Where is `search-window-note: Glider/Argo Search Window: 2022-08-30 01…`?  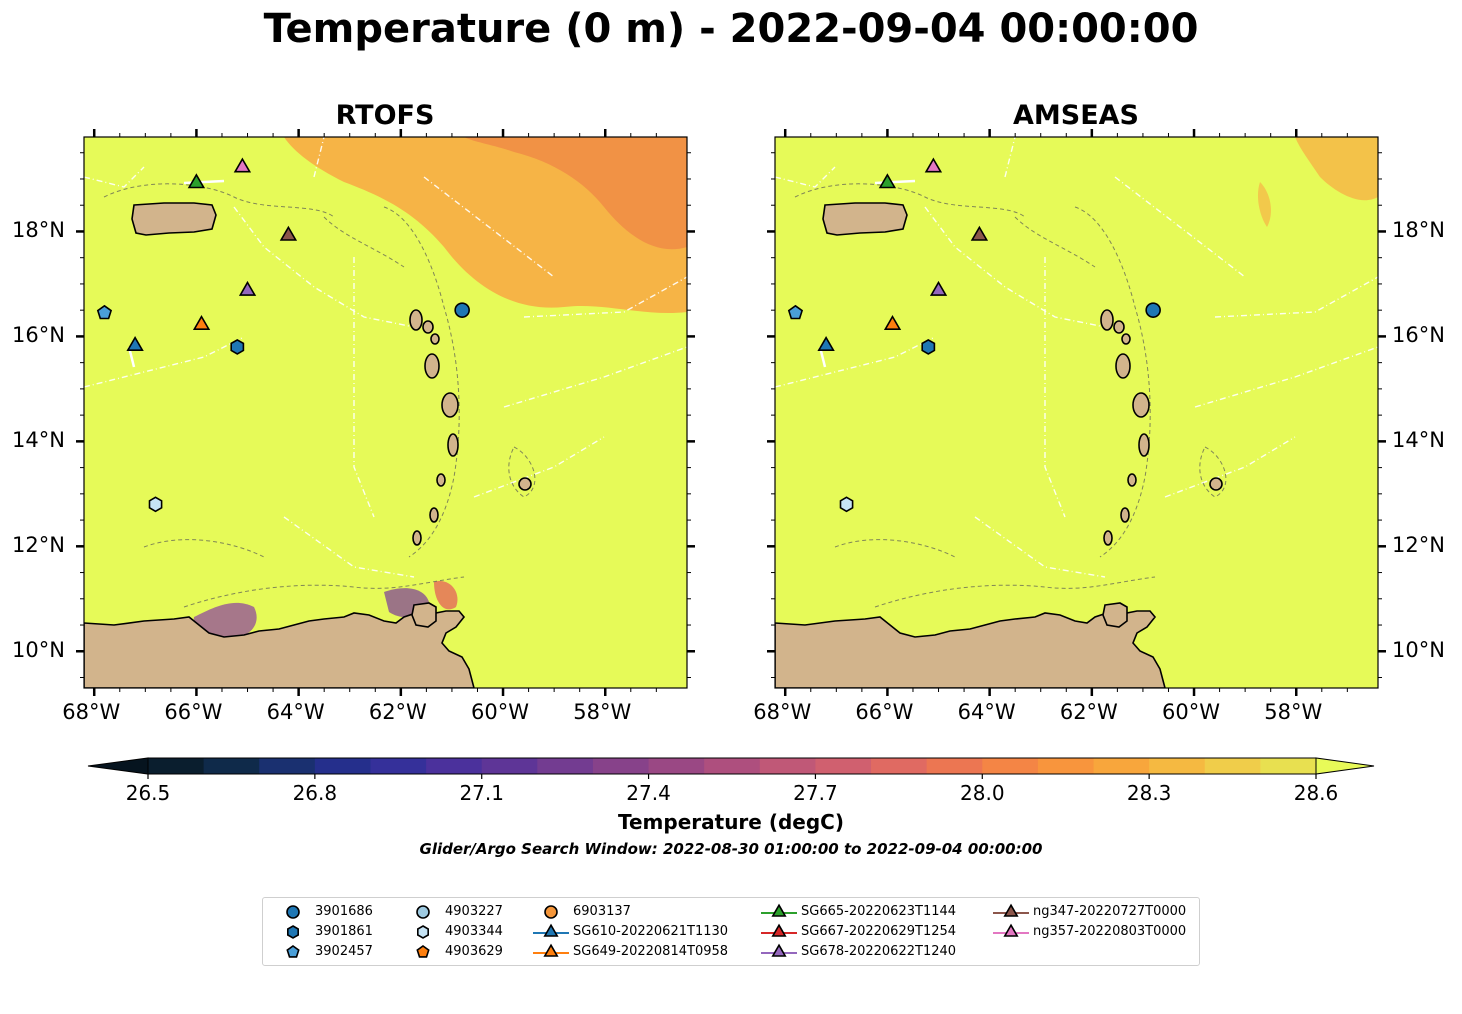
search-window-note: Glider/Argo Search Window: 2022-08-30 01… is located at coordinates (731, 849).